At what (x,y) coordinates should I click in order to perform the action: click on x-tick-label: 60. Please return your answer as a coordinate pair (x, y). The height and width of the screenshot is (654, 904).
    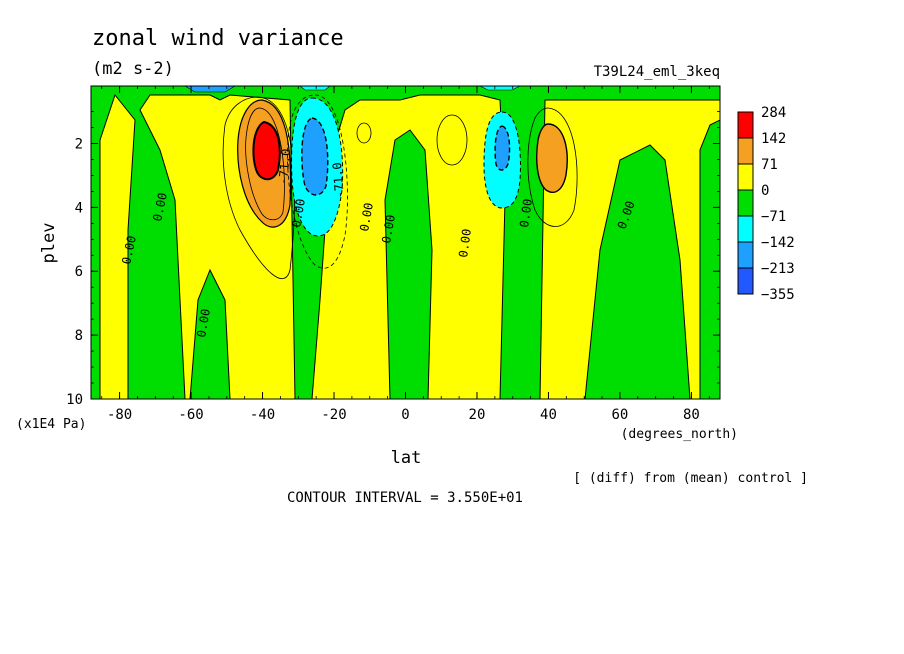
    Looking at the image, I should click on (620, 415).